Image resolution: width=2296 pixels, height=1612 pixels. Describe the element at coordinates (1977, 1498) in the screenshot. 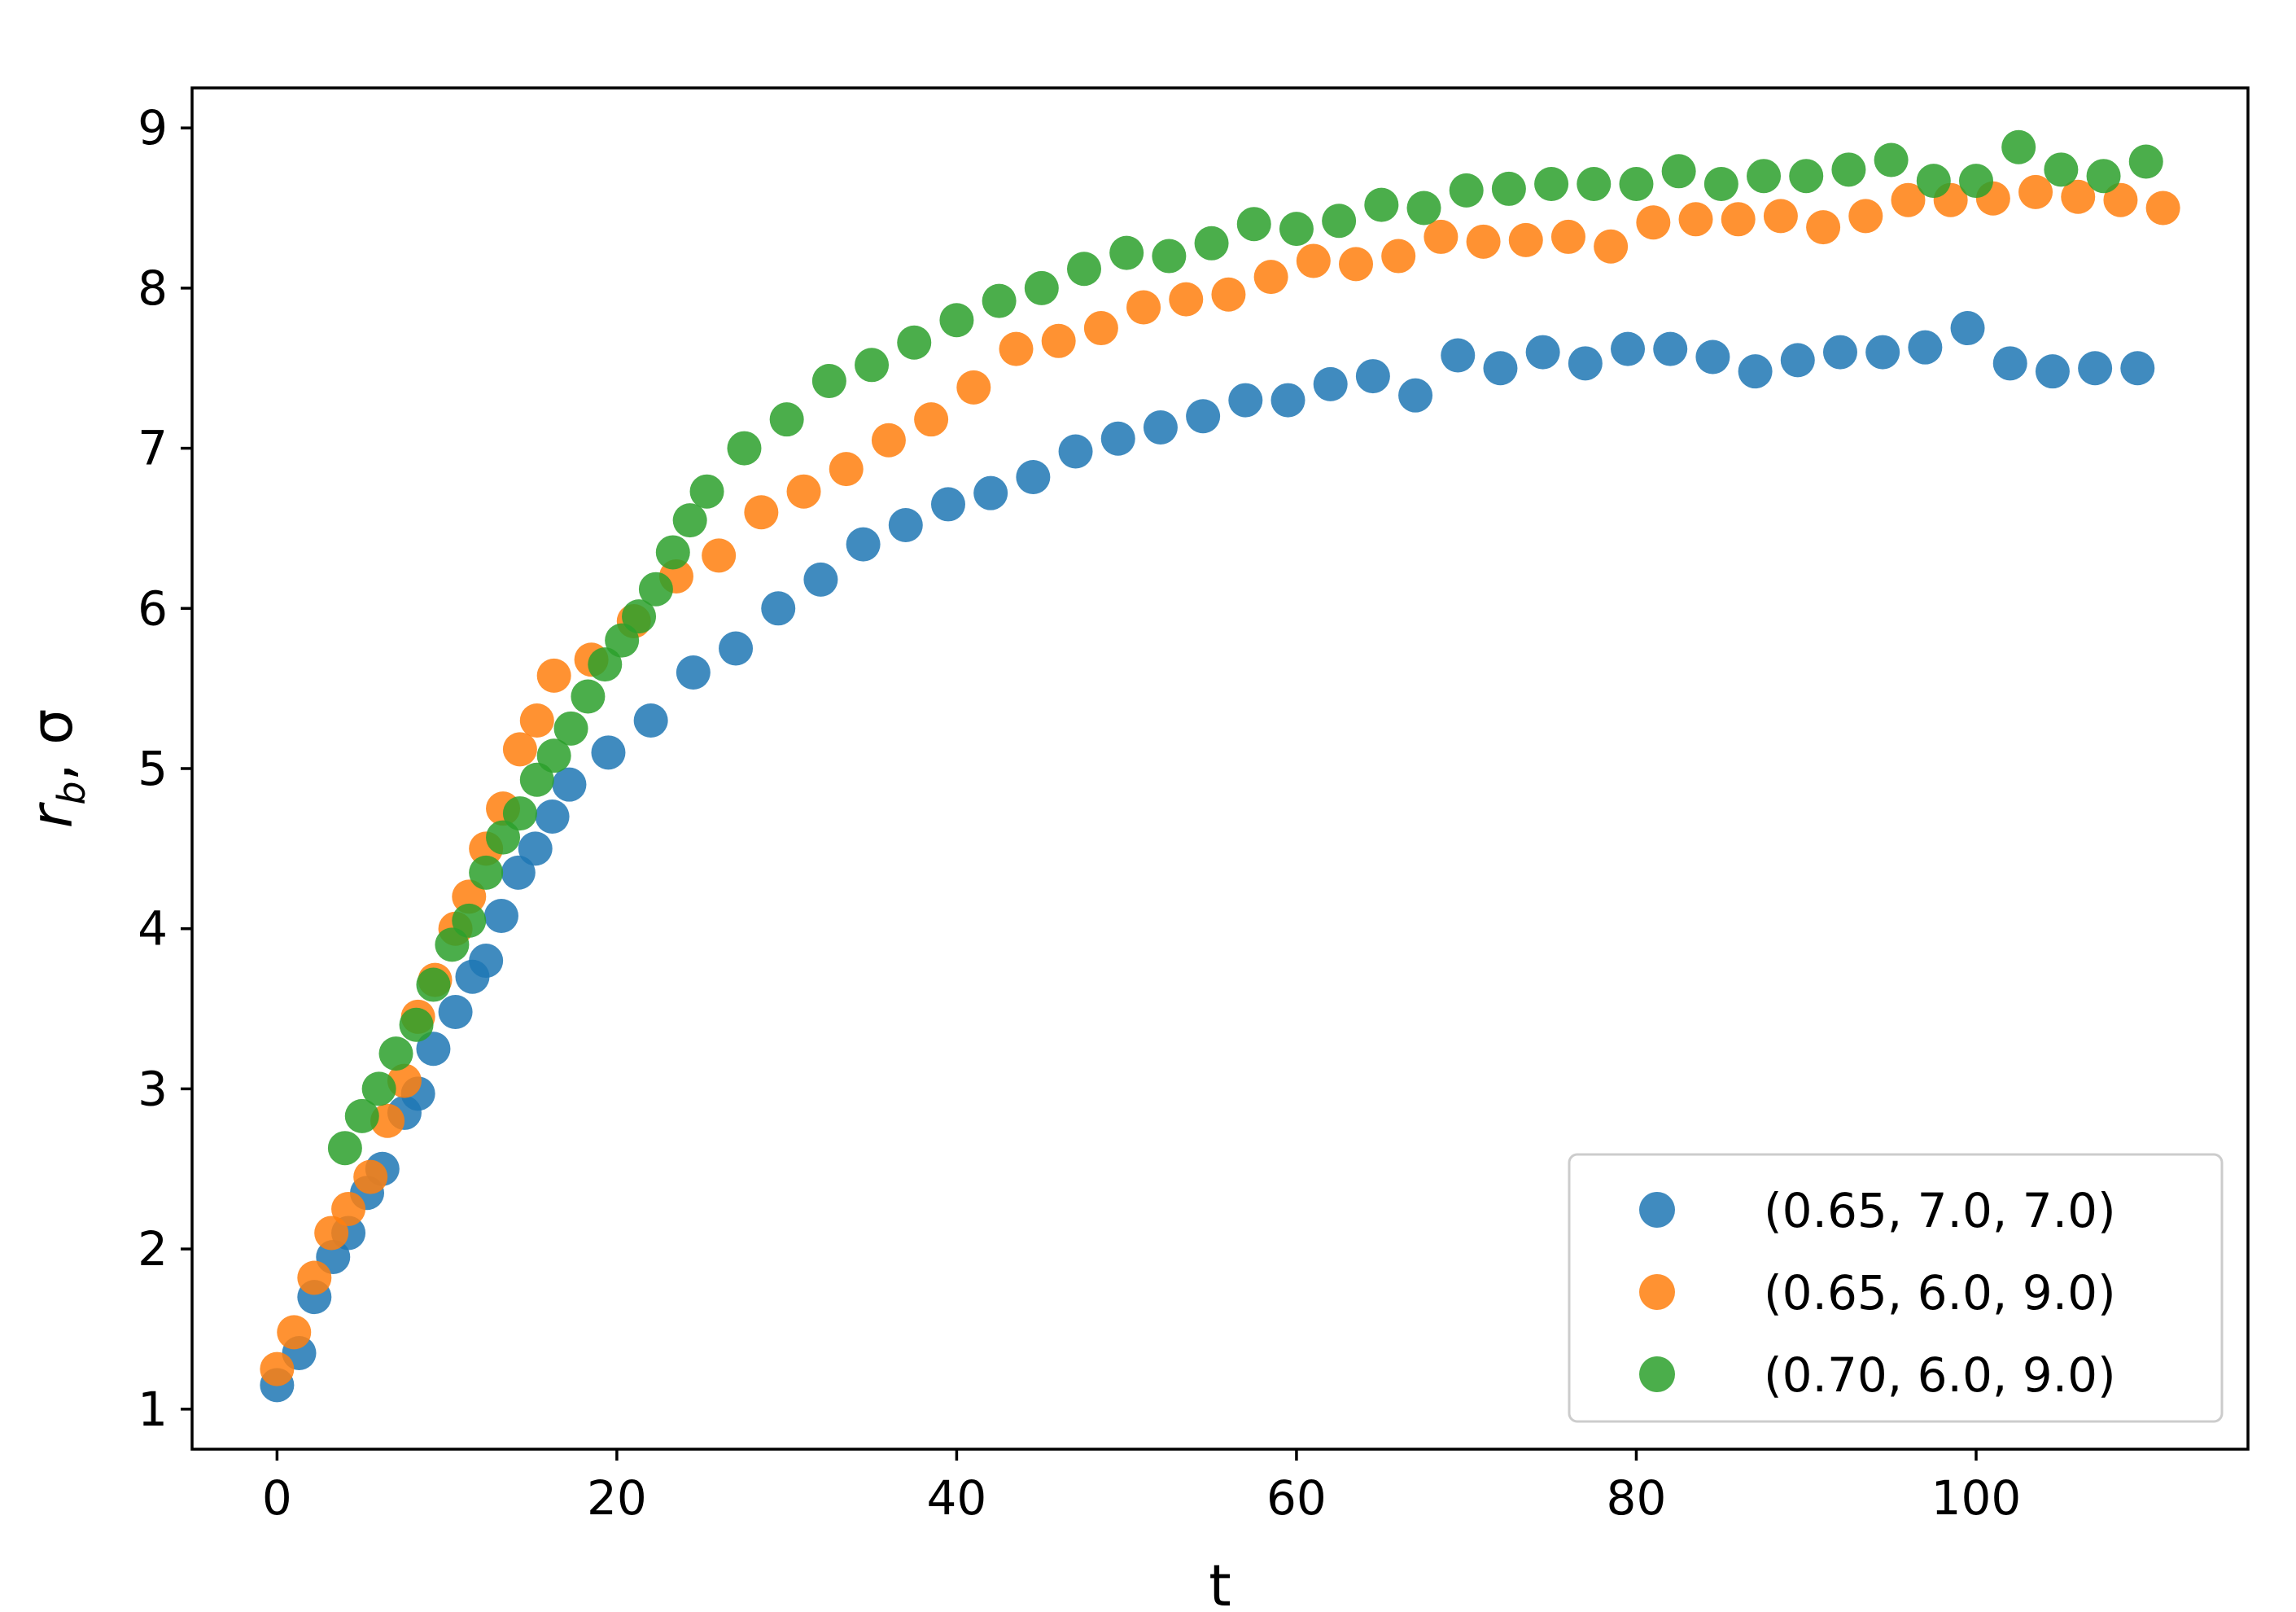

I see `x-tick-label: 100` at that location.